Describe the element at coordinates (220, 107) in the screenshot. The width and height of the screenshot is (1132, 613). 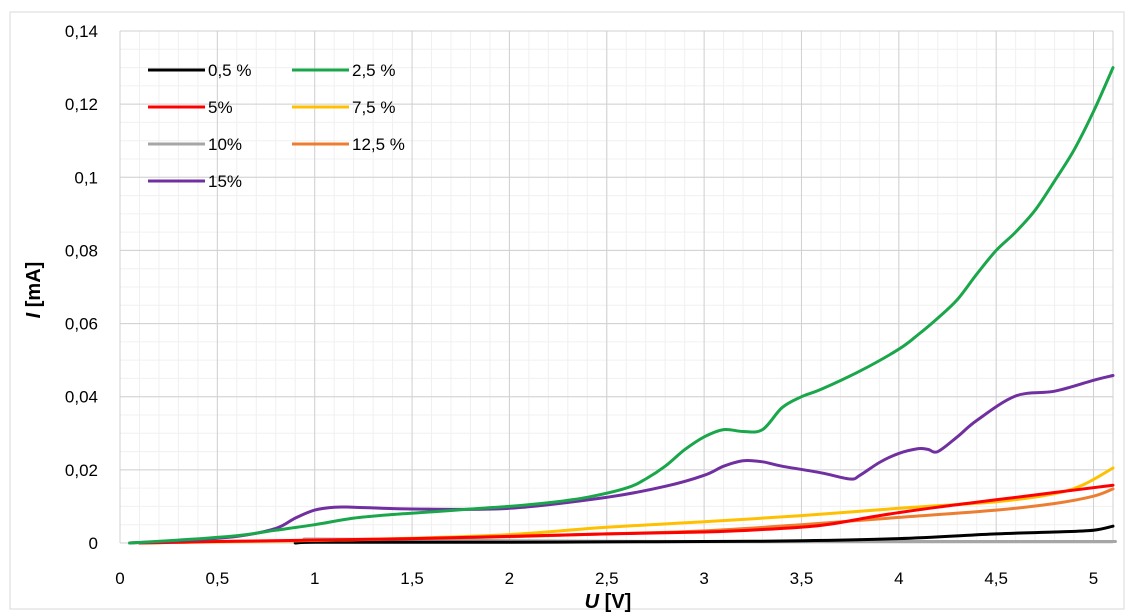
I see `legend-label: 5%` at that location.